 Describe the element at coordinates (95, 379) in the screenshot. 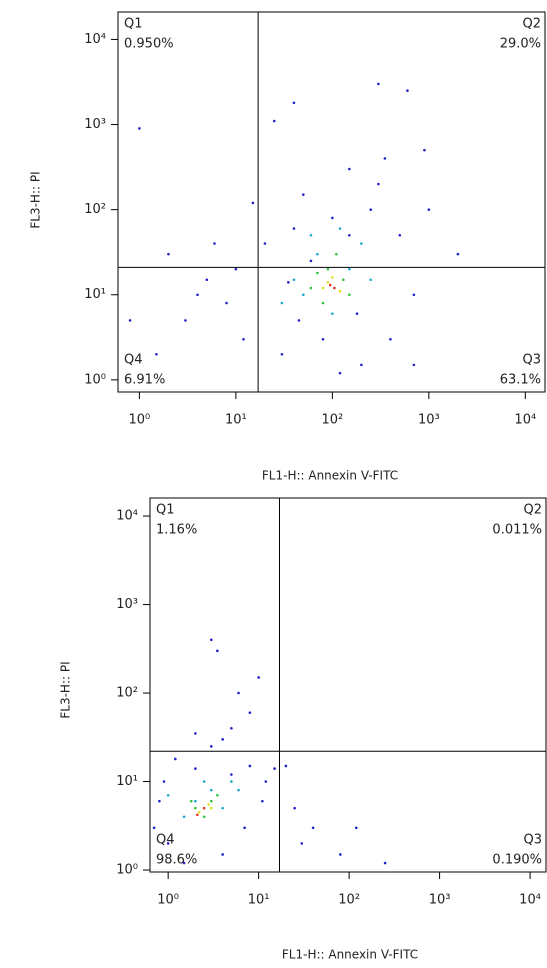

I see `y-tick-label: 10⁰` at that location.